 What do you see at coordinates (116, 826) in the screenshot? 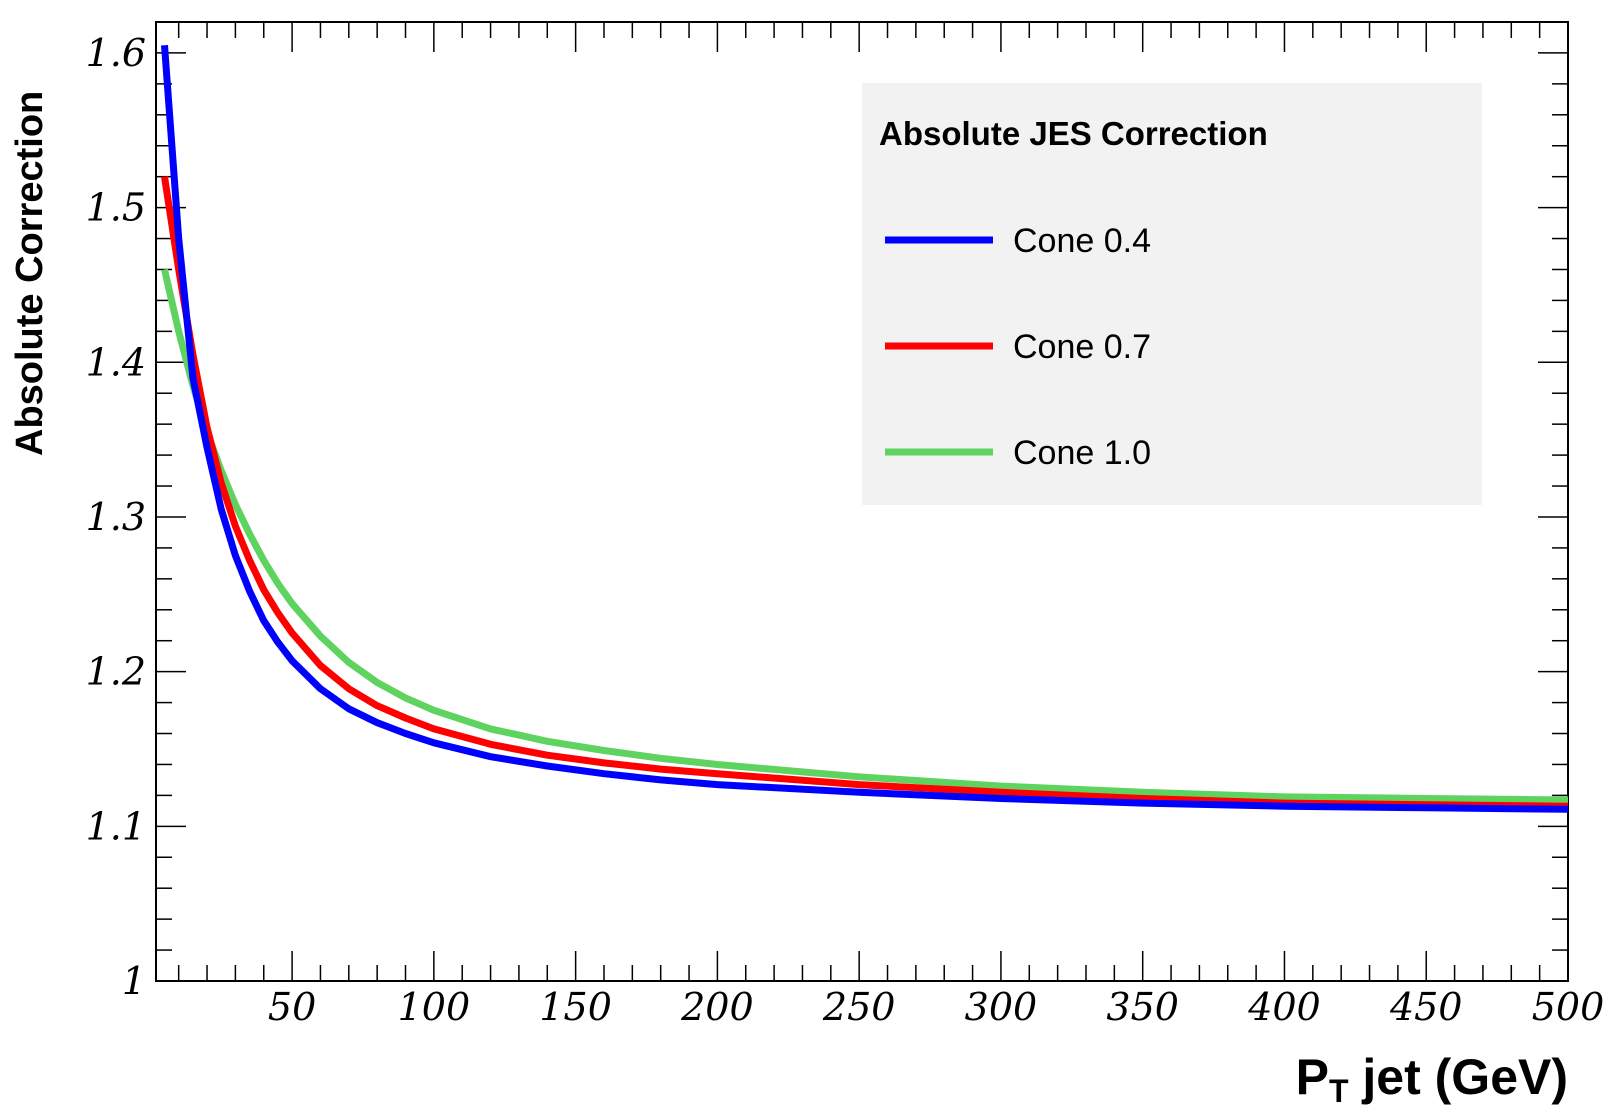
I see `y-tick-label: 1.1` at bounding box center [116, 826].